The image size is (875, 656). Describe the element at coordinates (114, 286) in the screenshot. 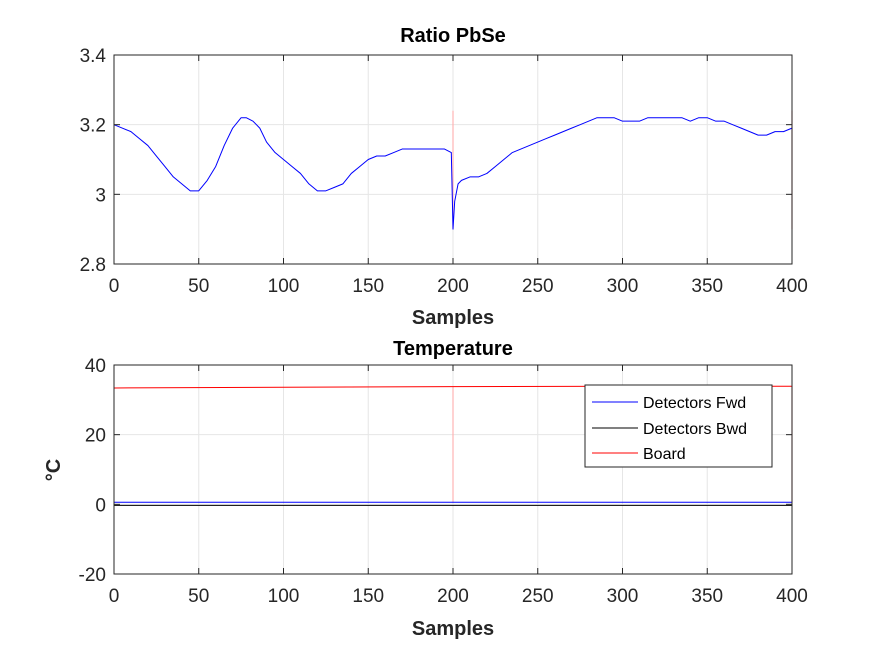

I see `ratio-xtick-label-0: 0` at that location.